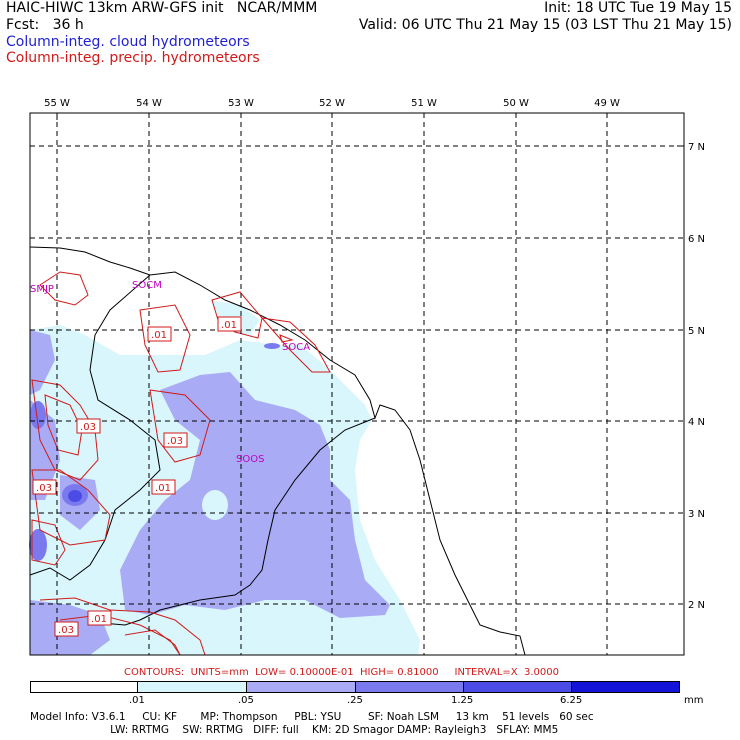  What do you see at coordinates (424, 103) in the screenshot?
I see `lon-label: 51 W` at bounding box center [424, 103].